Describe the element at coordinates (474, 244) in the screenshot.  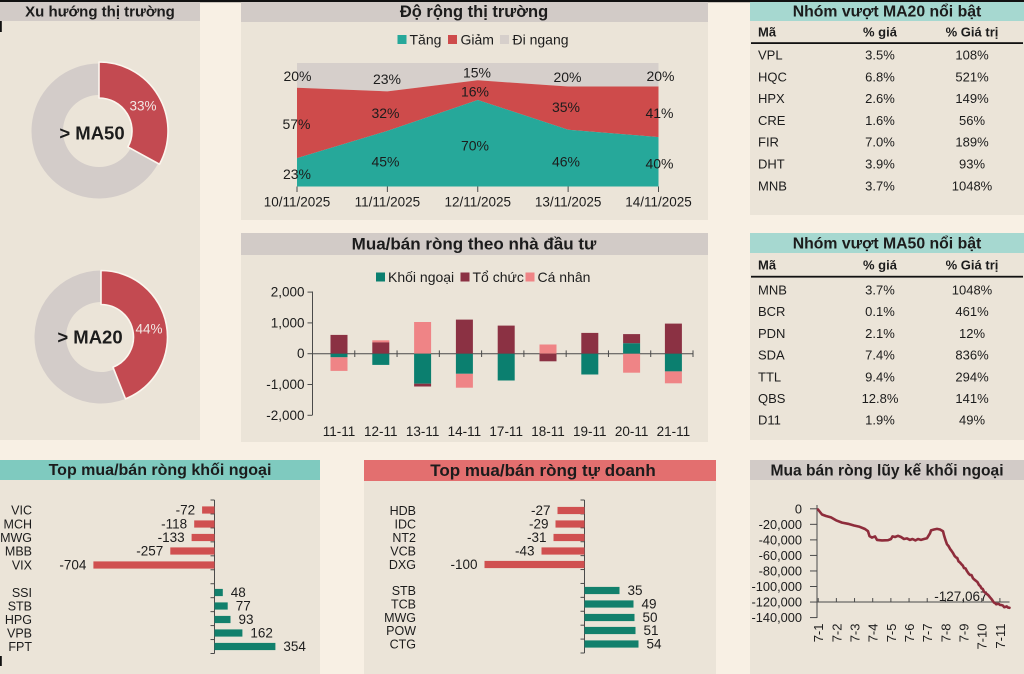
I see `svg-text: Mua/bán ròng theo nhà đầu tư` at that location.